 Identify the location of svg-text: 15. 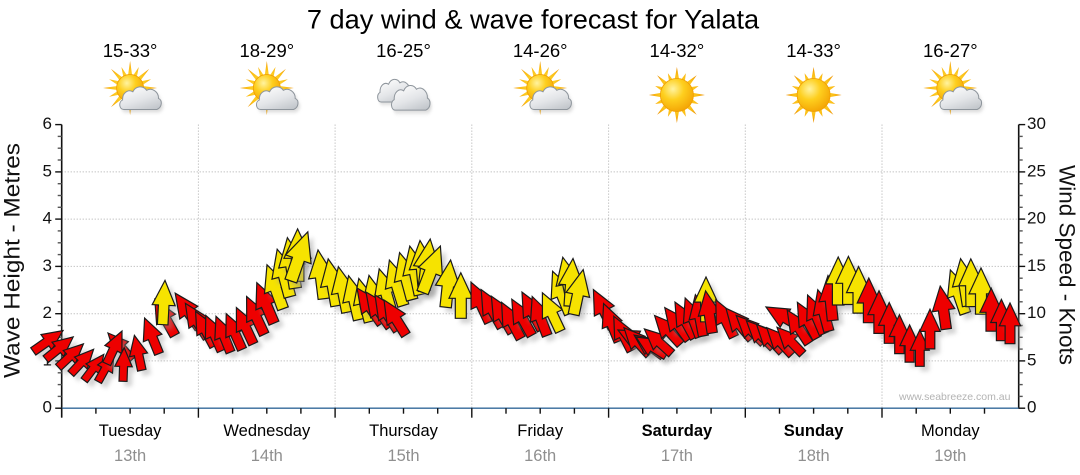
(1036, 265).